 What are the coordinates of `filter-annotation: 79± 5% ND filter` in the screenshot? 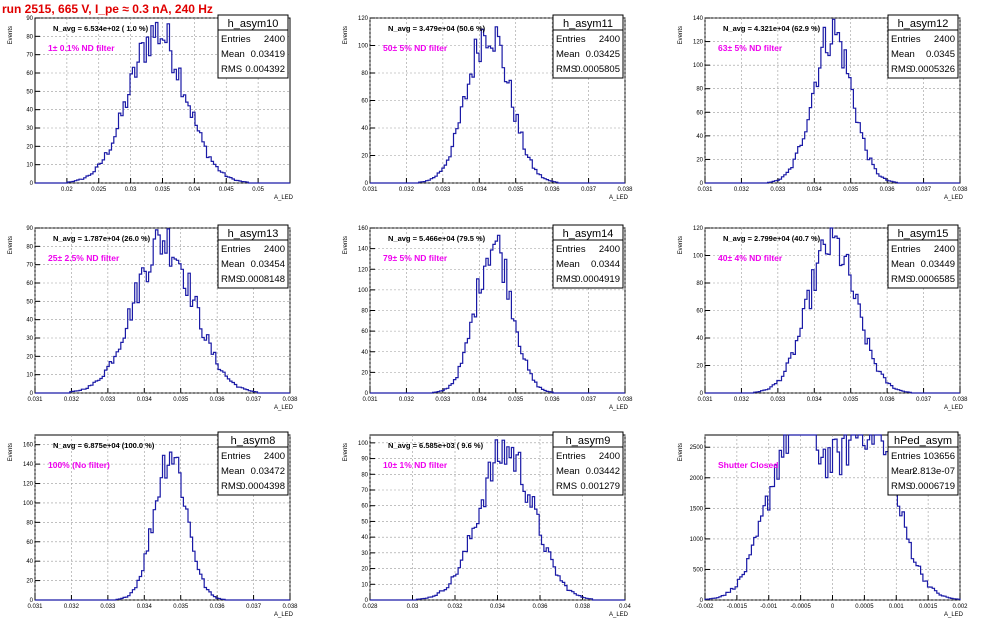 It's located at (415, 258).